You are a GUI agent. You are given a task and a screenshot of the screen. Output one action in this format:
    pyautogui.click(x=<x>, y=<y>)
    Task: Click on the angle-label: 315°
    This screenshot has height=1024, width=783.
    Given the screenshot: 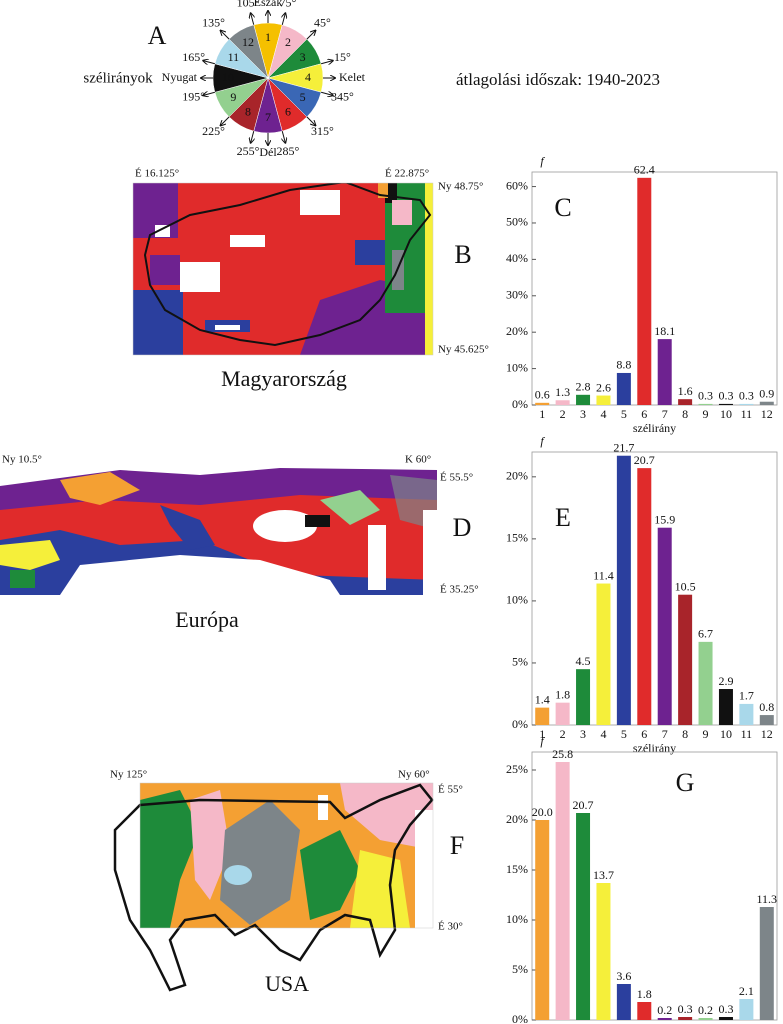 What is the action you would take?
    pyautogui.click(x=322, y=131)
    